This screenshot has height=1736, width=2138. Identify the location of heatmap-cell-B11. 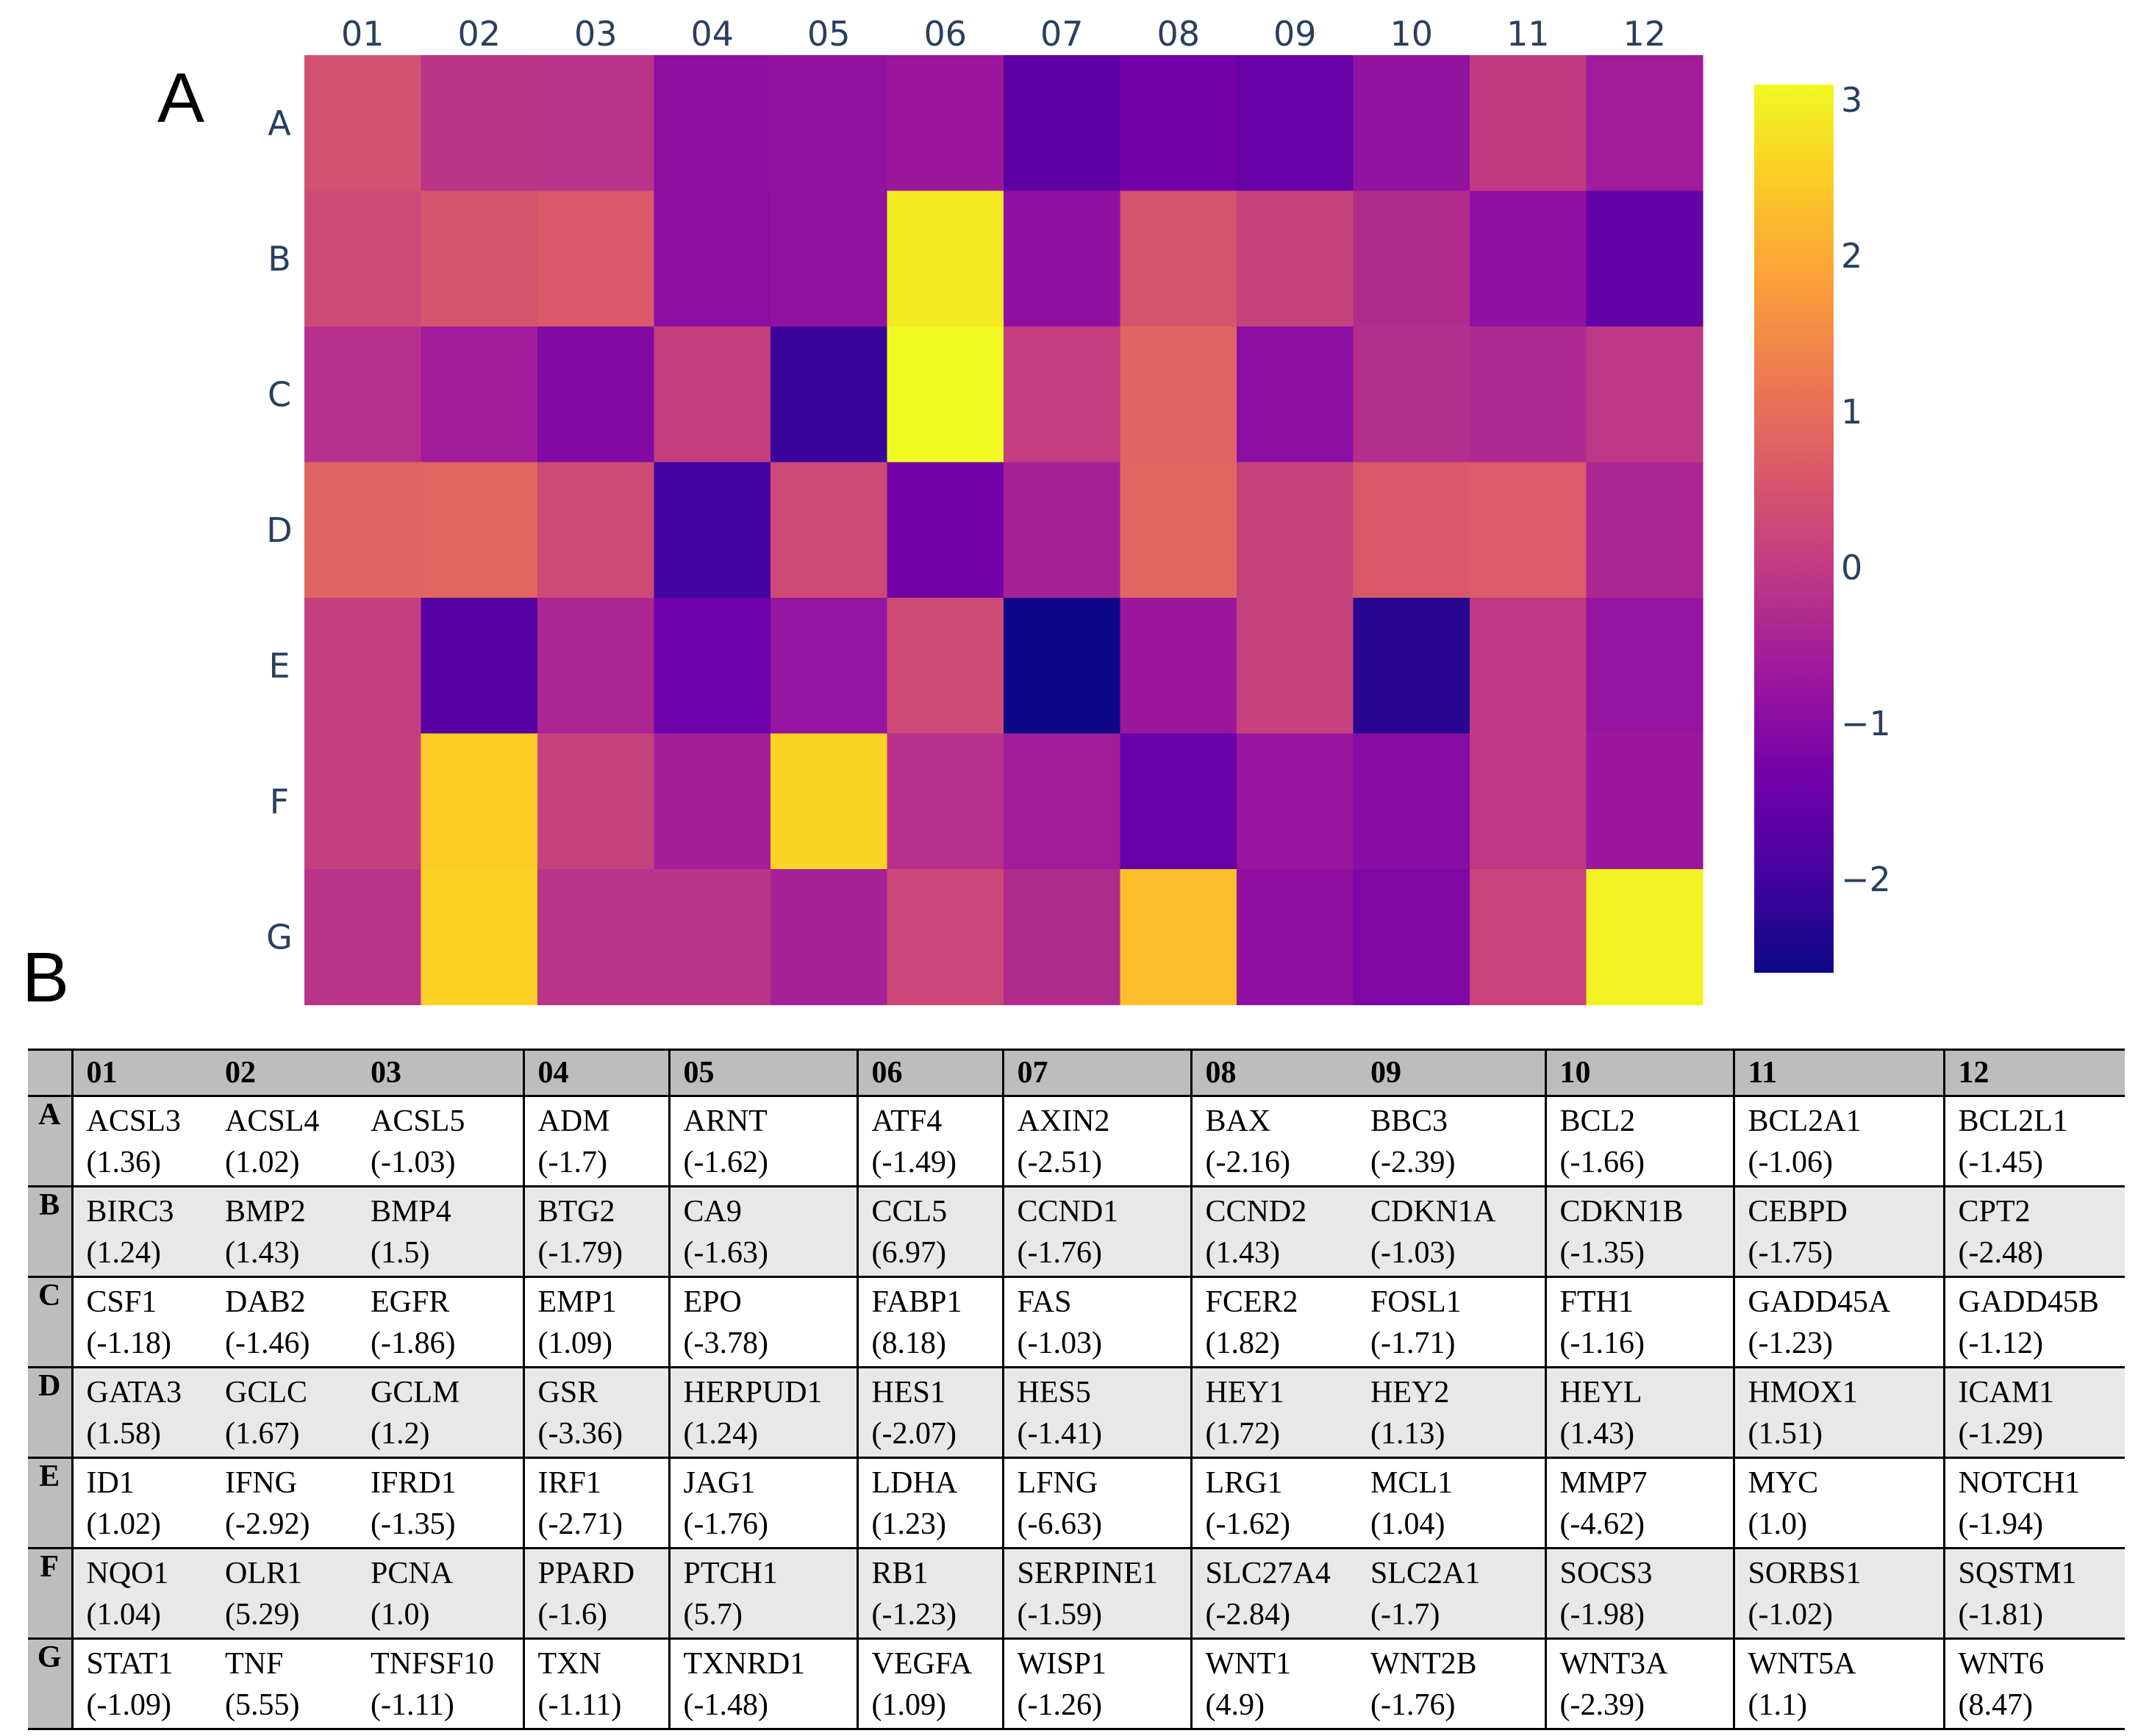
(1528, 259).